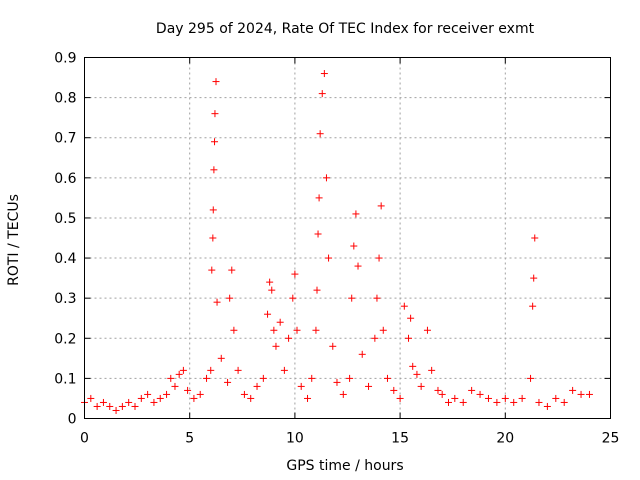 This screenshot has height=480, width=640. I want to click on x-tick-label: 20, so click(505, 439).